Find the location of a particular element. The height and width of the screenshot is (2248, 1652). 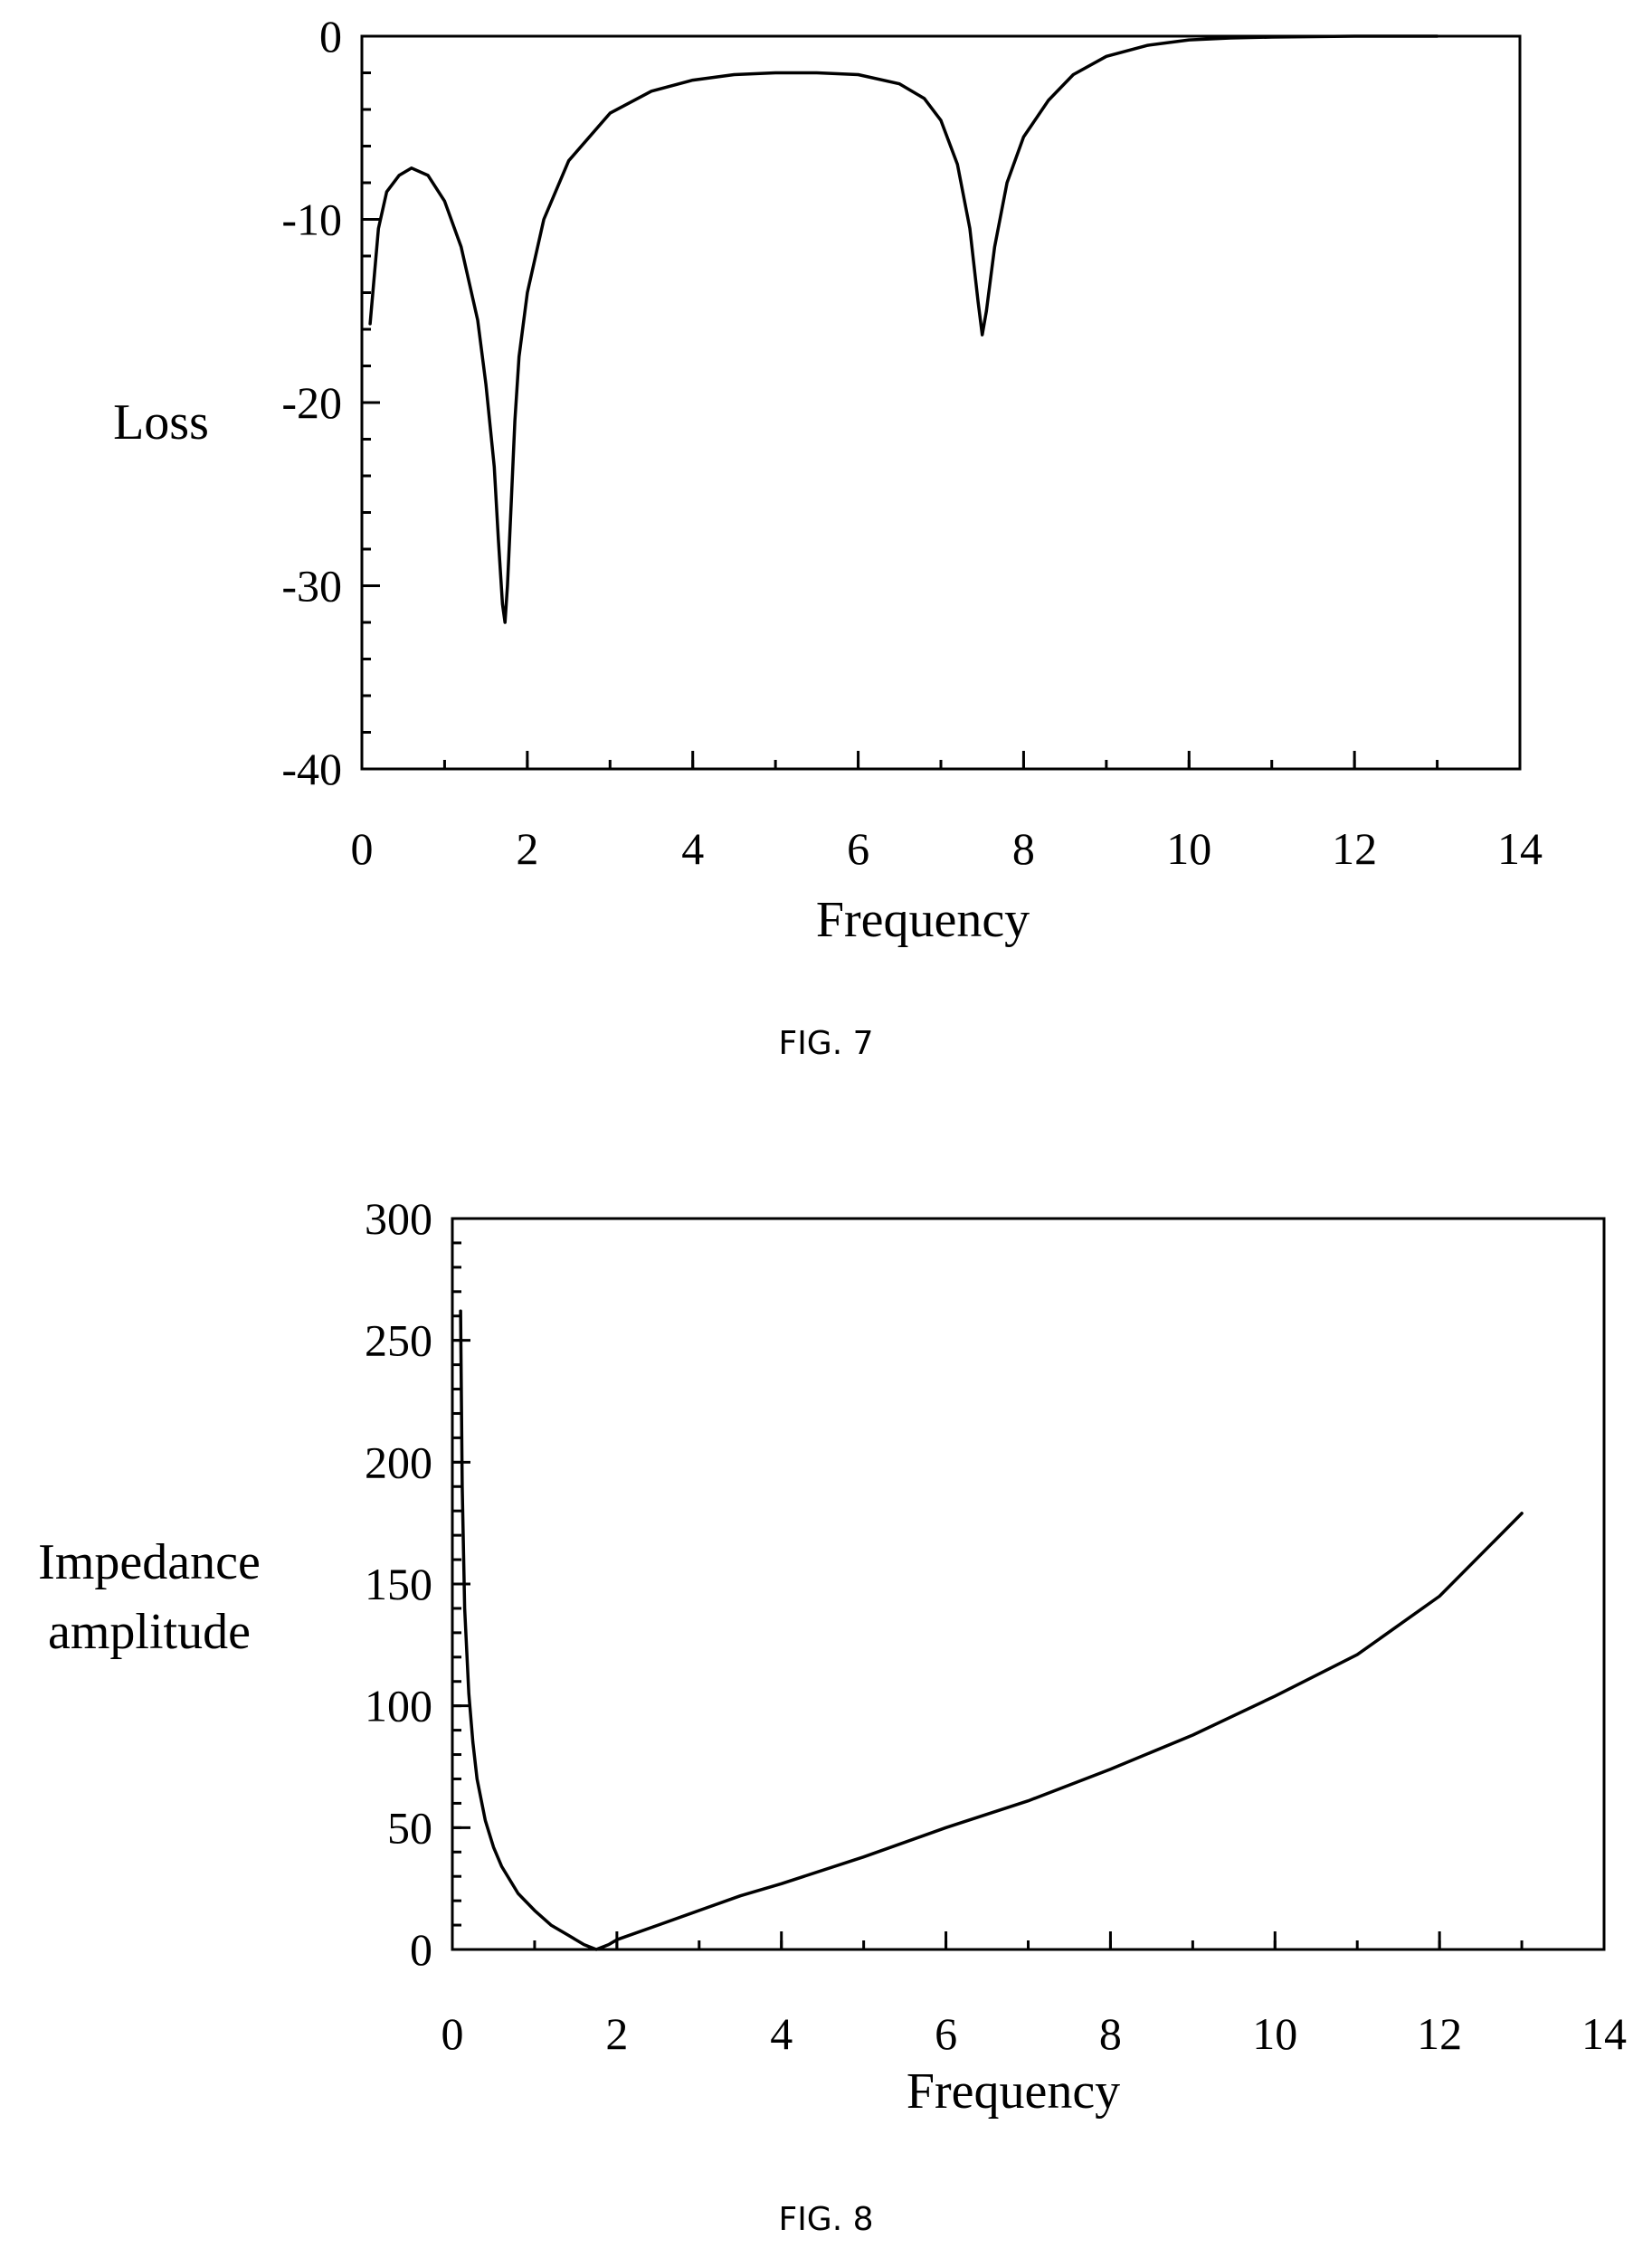

y-axis-title-impedance-line1: Impedance is located at coordinates (149, 1562).